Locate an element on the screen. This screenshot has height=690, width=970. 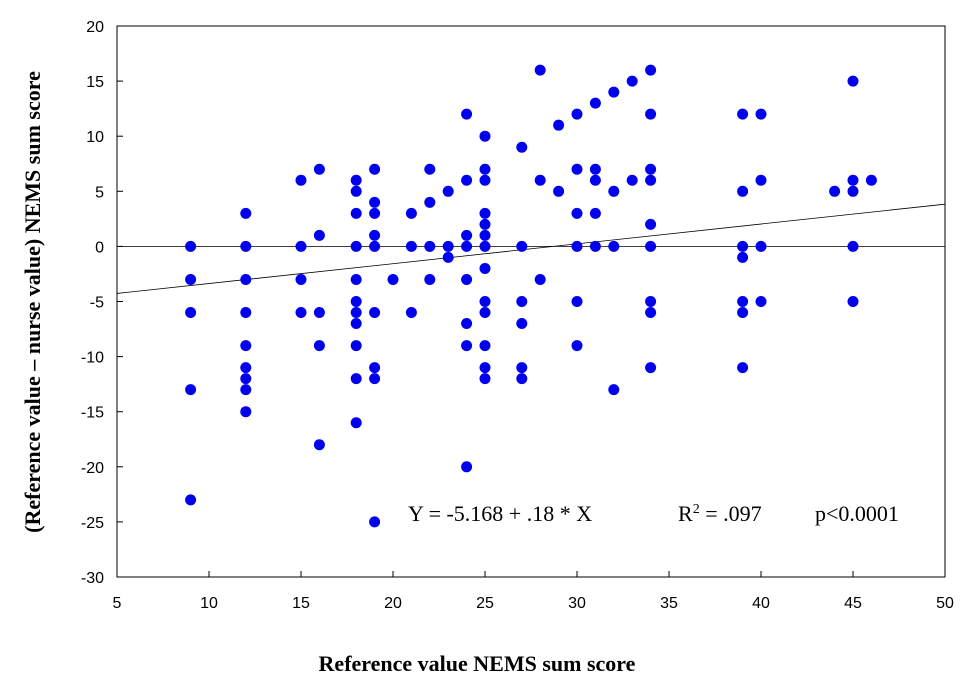
x-tick-label: 5 is located at coordinates (117, 603).